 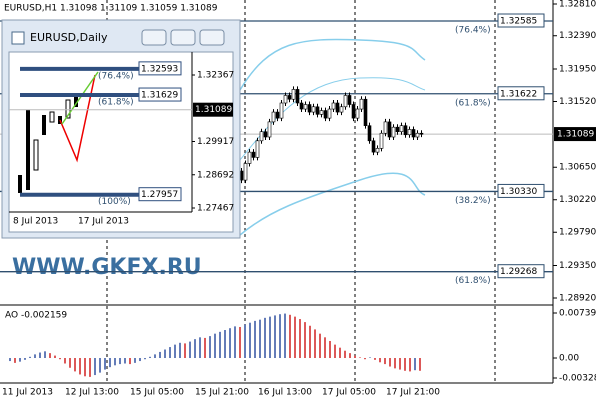 What do you see at coordinates (116, 76) in the screenshot?
I see `inset-fib-label: (76.4%)` at bounding box center [116, 76].